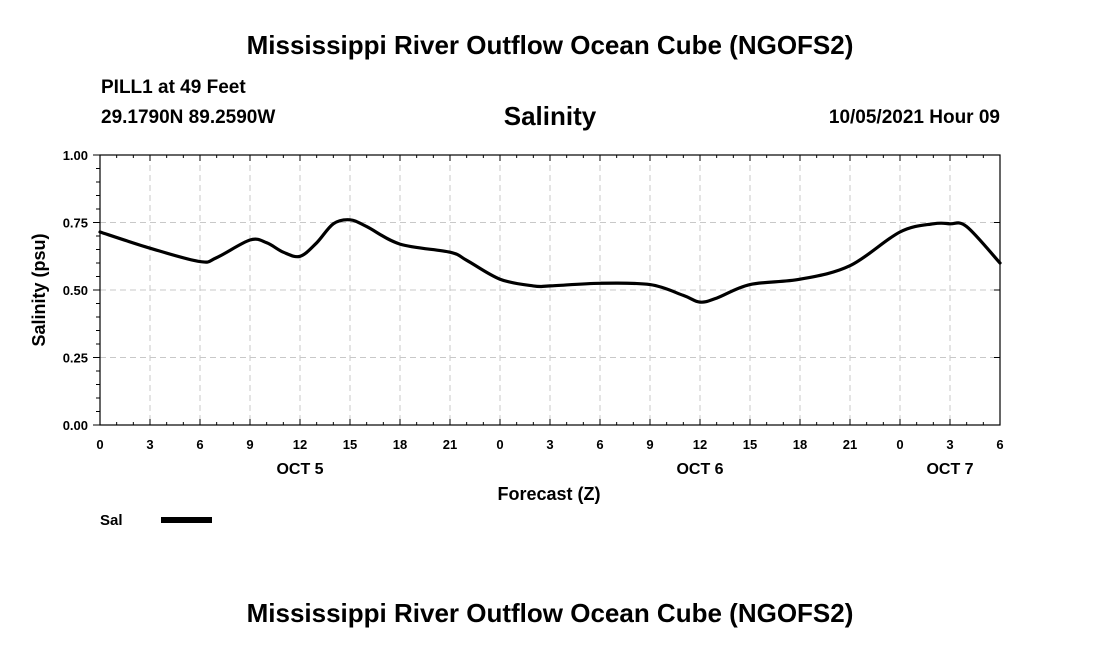 The height and width of the screenshot is (650, 1100). I want to click on y-axis-label: Salinity (psu), so click(39, 289).